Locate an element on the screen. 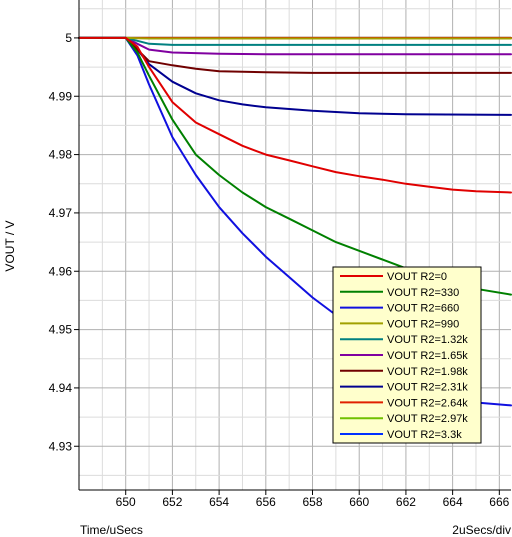 The image size is (512, 537). legend-label: VOUT R2=2.97k is located at coordinates (427, 419).